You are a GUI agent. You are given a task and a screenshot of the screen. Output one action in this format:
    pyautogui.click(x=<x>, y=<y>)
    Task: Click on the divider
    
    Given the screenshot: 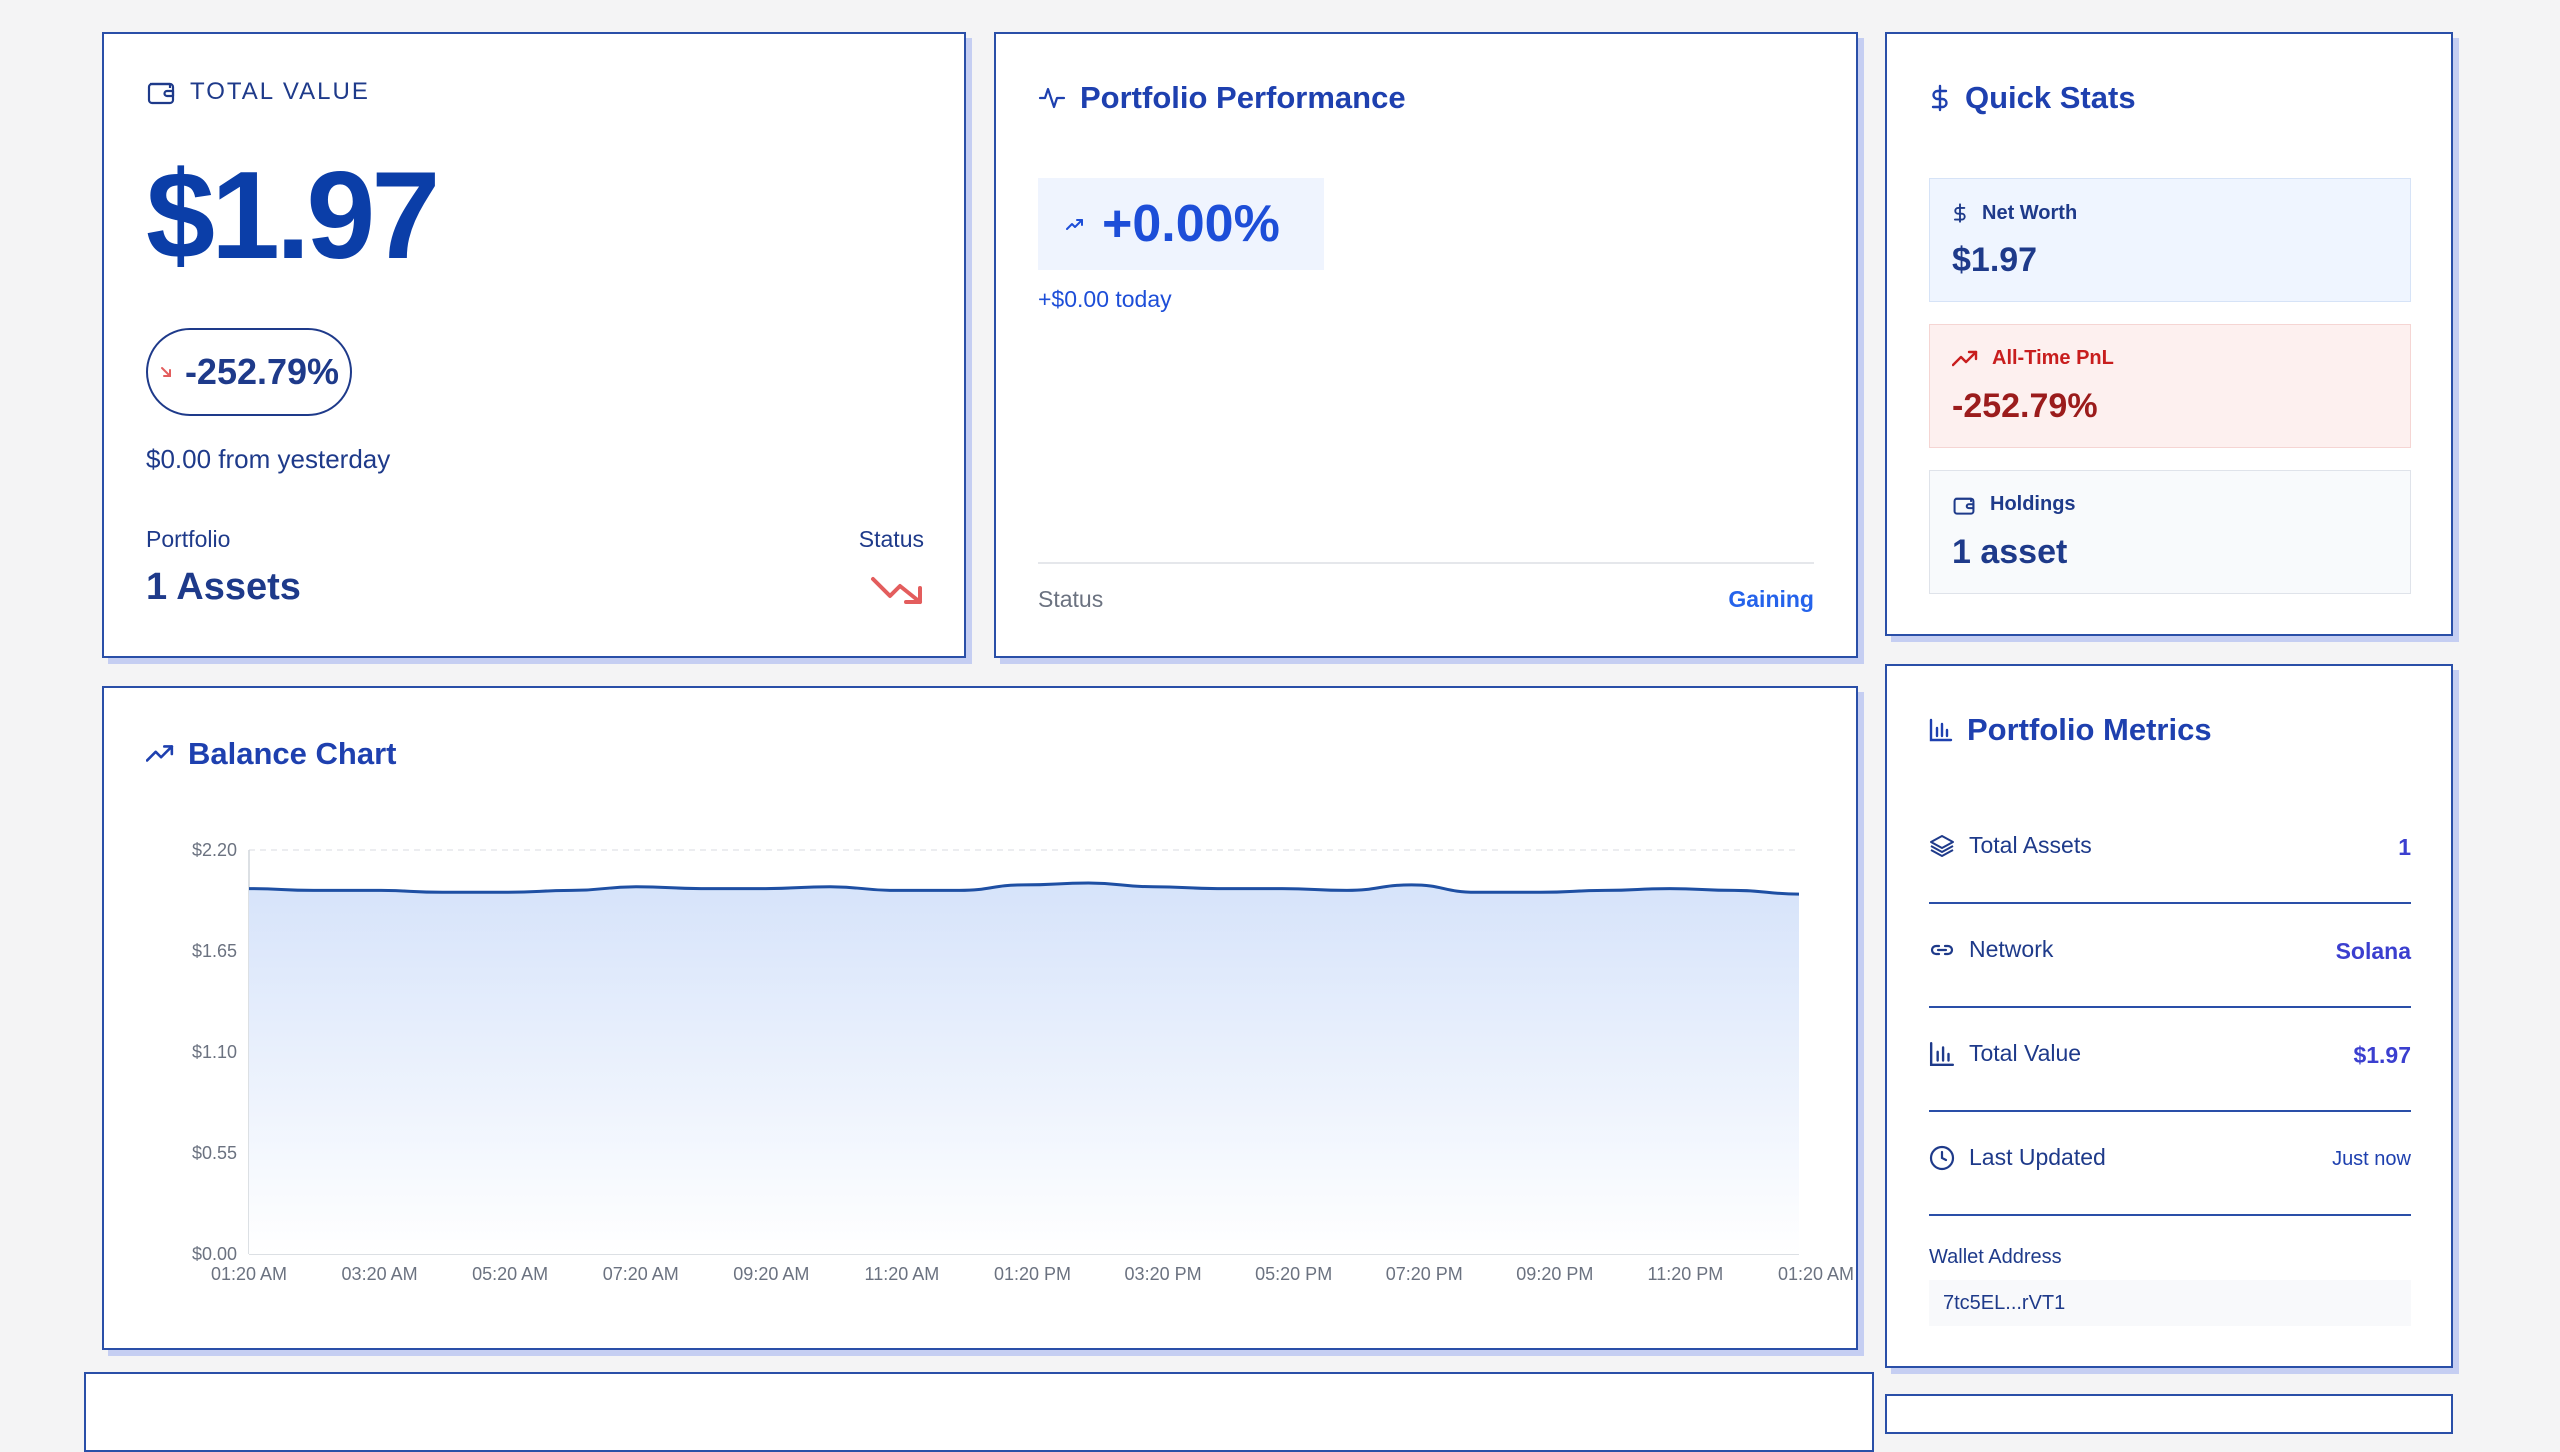 What is the action you would take?
    pyautogui.click(x=1426, y=563)
    